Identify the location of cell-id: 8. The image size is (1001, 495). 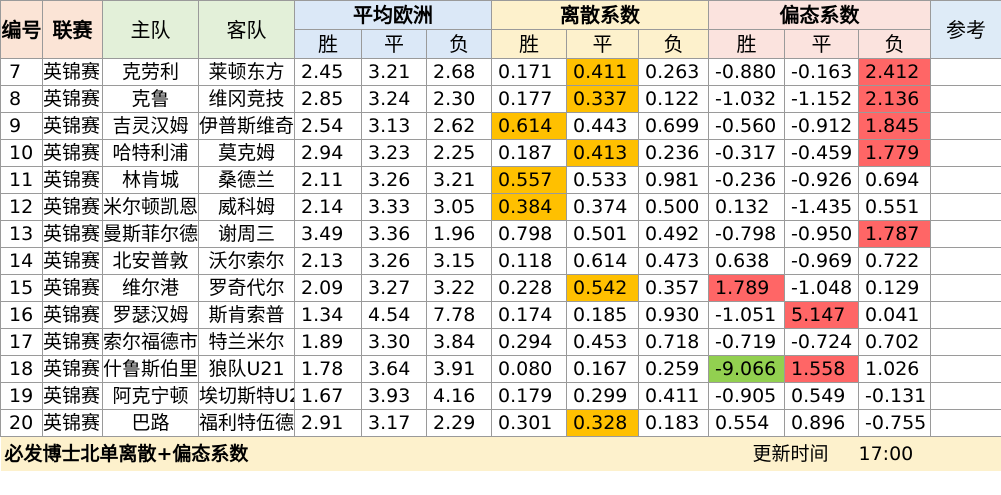
(21, 99).